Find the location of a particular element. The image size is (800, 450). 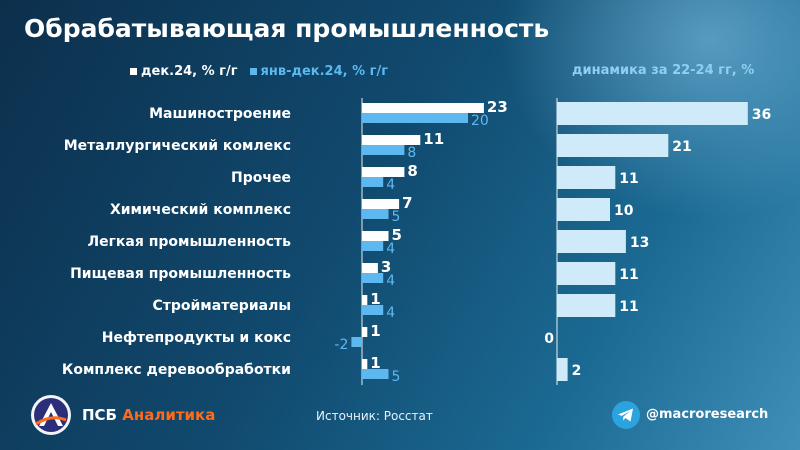

source-note: Источник: Росстат is located at coordinates (374, 416).